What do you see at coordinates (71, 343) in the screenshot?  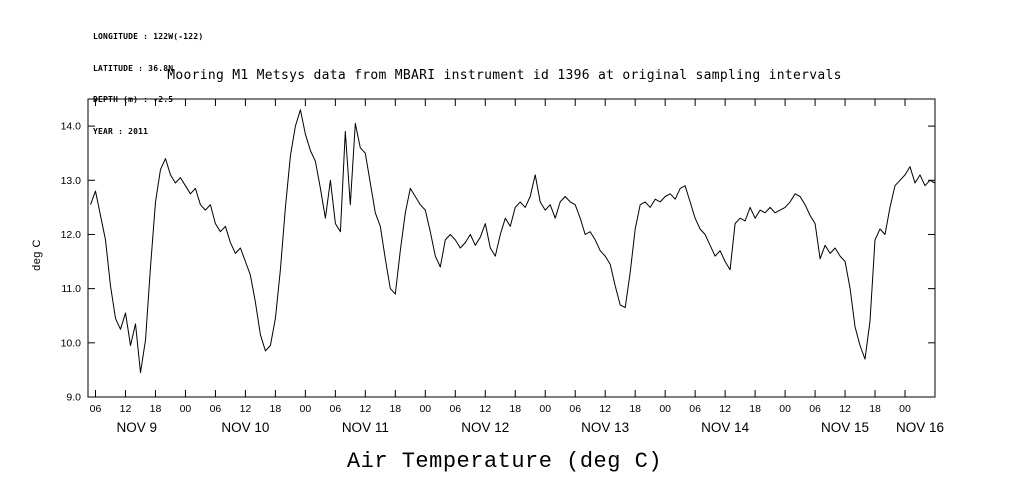 I see `y-tick-label: 10.0` at bounding box center [71, 343].